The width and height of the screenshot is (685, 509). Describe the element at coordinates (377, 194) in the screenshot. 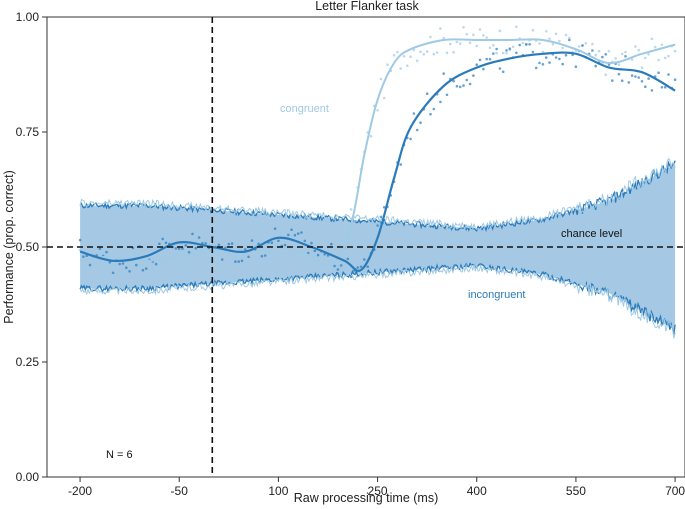

I see `chance-band-upper-edge-congruent` at that location.